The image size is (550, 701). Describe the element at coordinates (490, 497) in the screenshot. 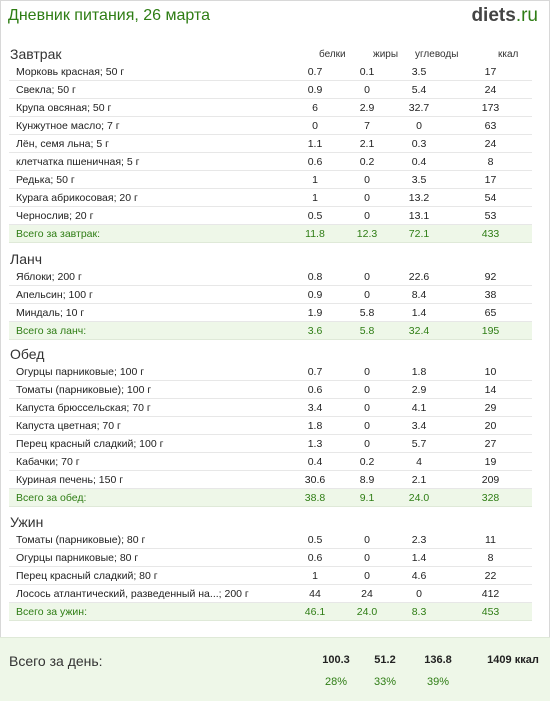

I see `kcal-value: 328` at that location.